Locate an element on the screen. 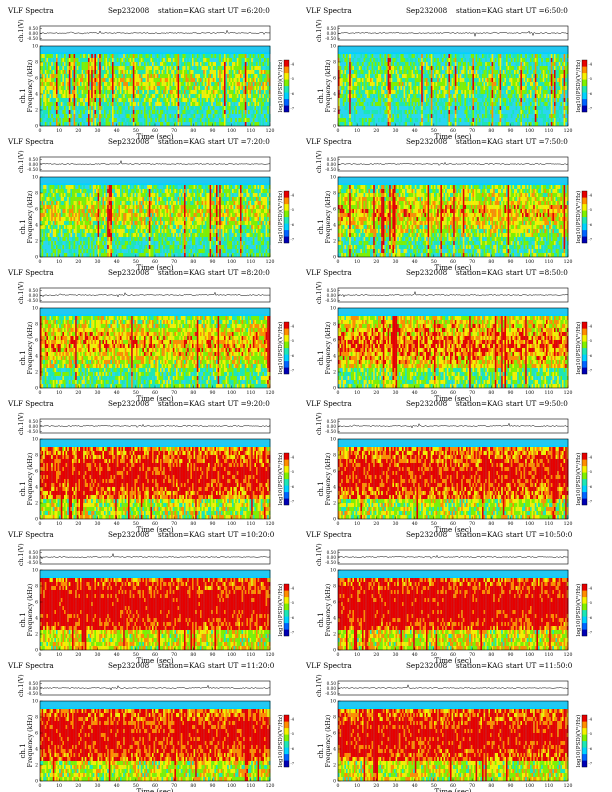  x-tick-label: 80 is located at coordinates (491, 131).